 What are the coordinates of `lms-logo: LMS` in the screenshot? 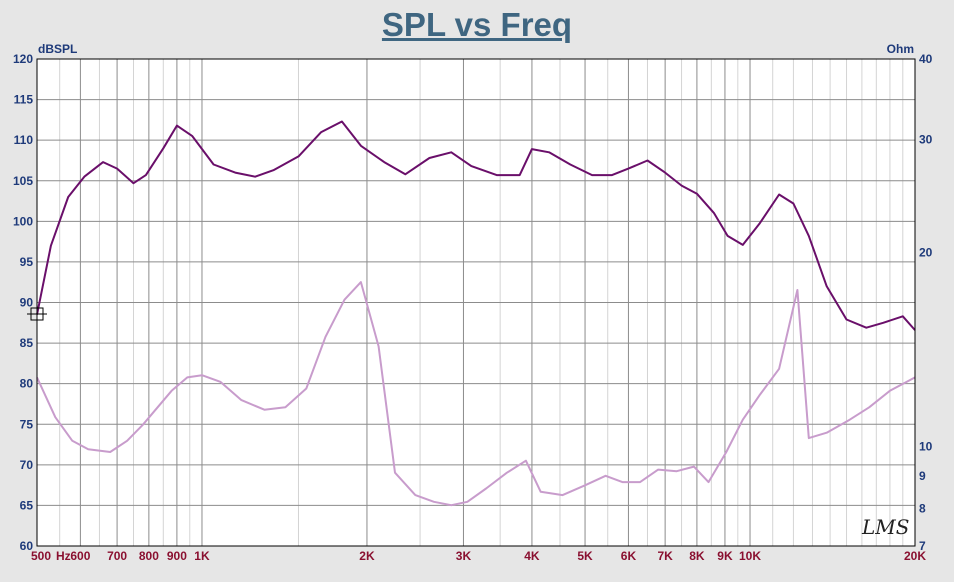 It's located at (885, 527).